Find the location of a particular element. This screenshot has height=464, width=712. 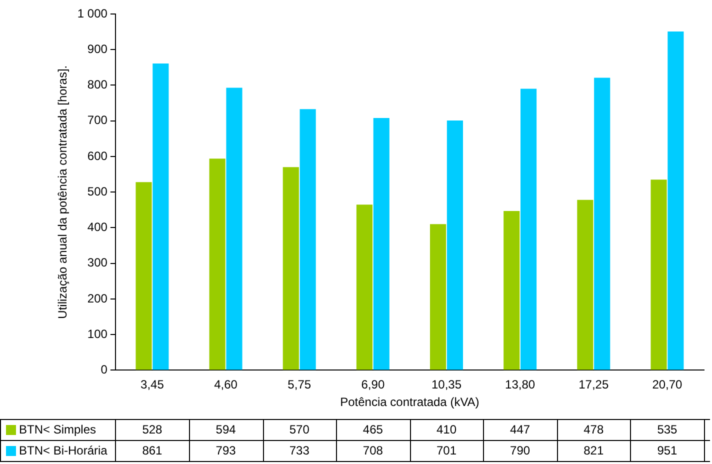

data-label: 447 is located at coordinates (520, 429).